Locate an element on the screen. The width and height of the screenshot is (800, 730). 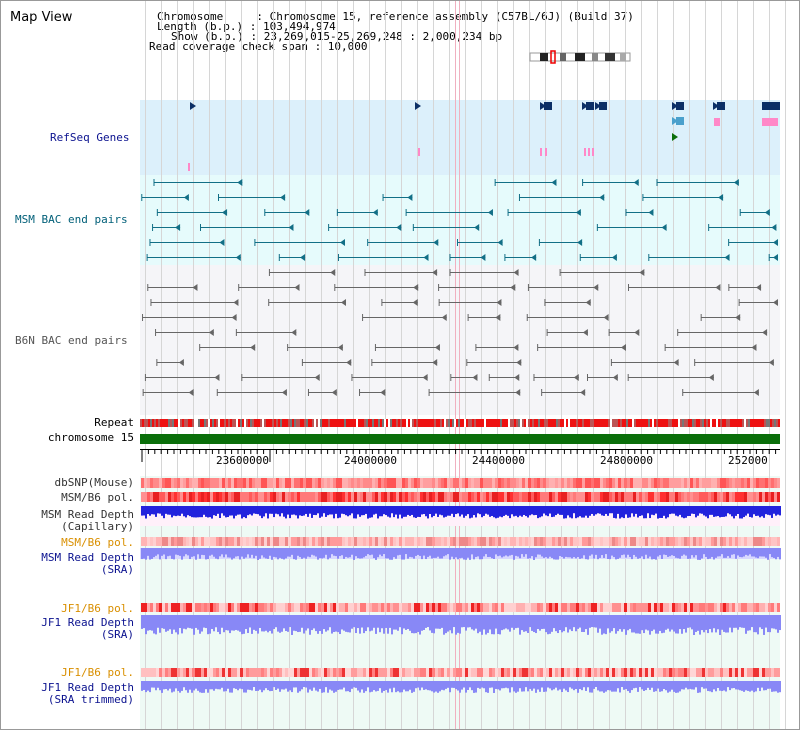
track-label-refseq-genes: RefSeq Genes is located at coordinates (90, 137).